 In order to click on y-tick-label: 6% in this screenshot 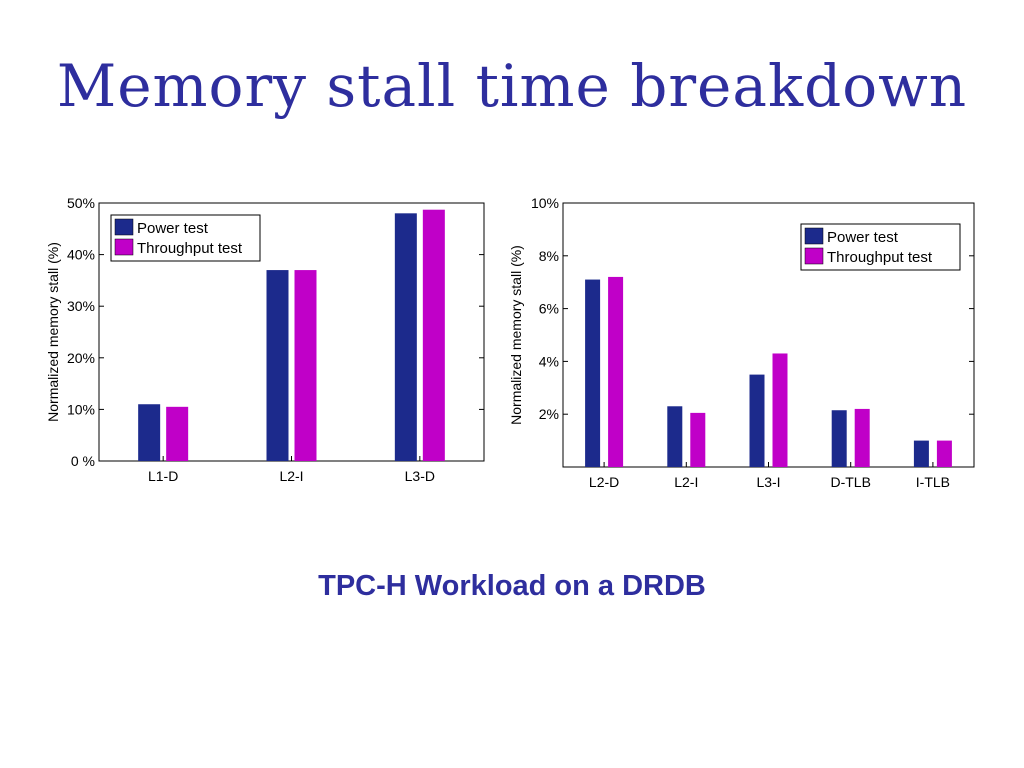, I will do `click(549, 309)`.